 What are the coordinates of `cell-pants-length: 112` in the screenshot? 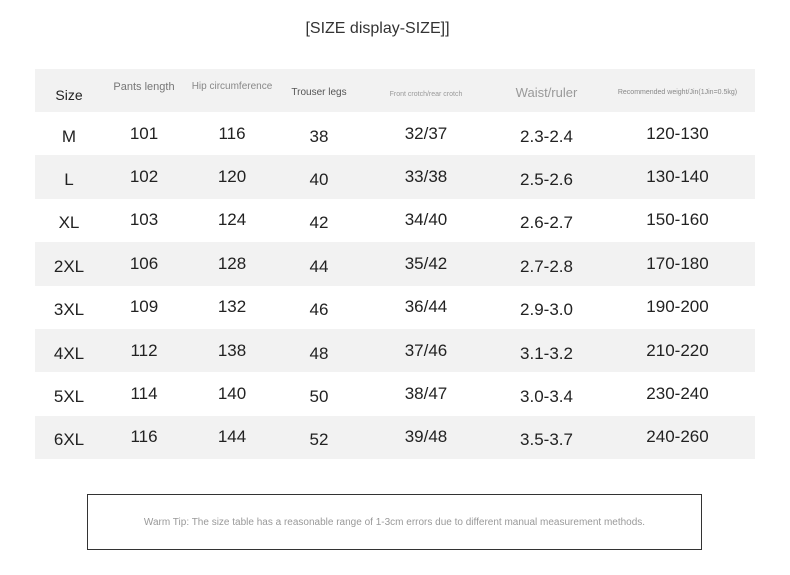 It's located at (144, 350).